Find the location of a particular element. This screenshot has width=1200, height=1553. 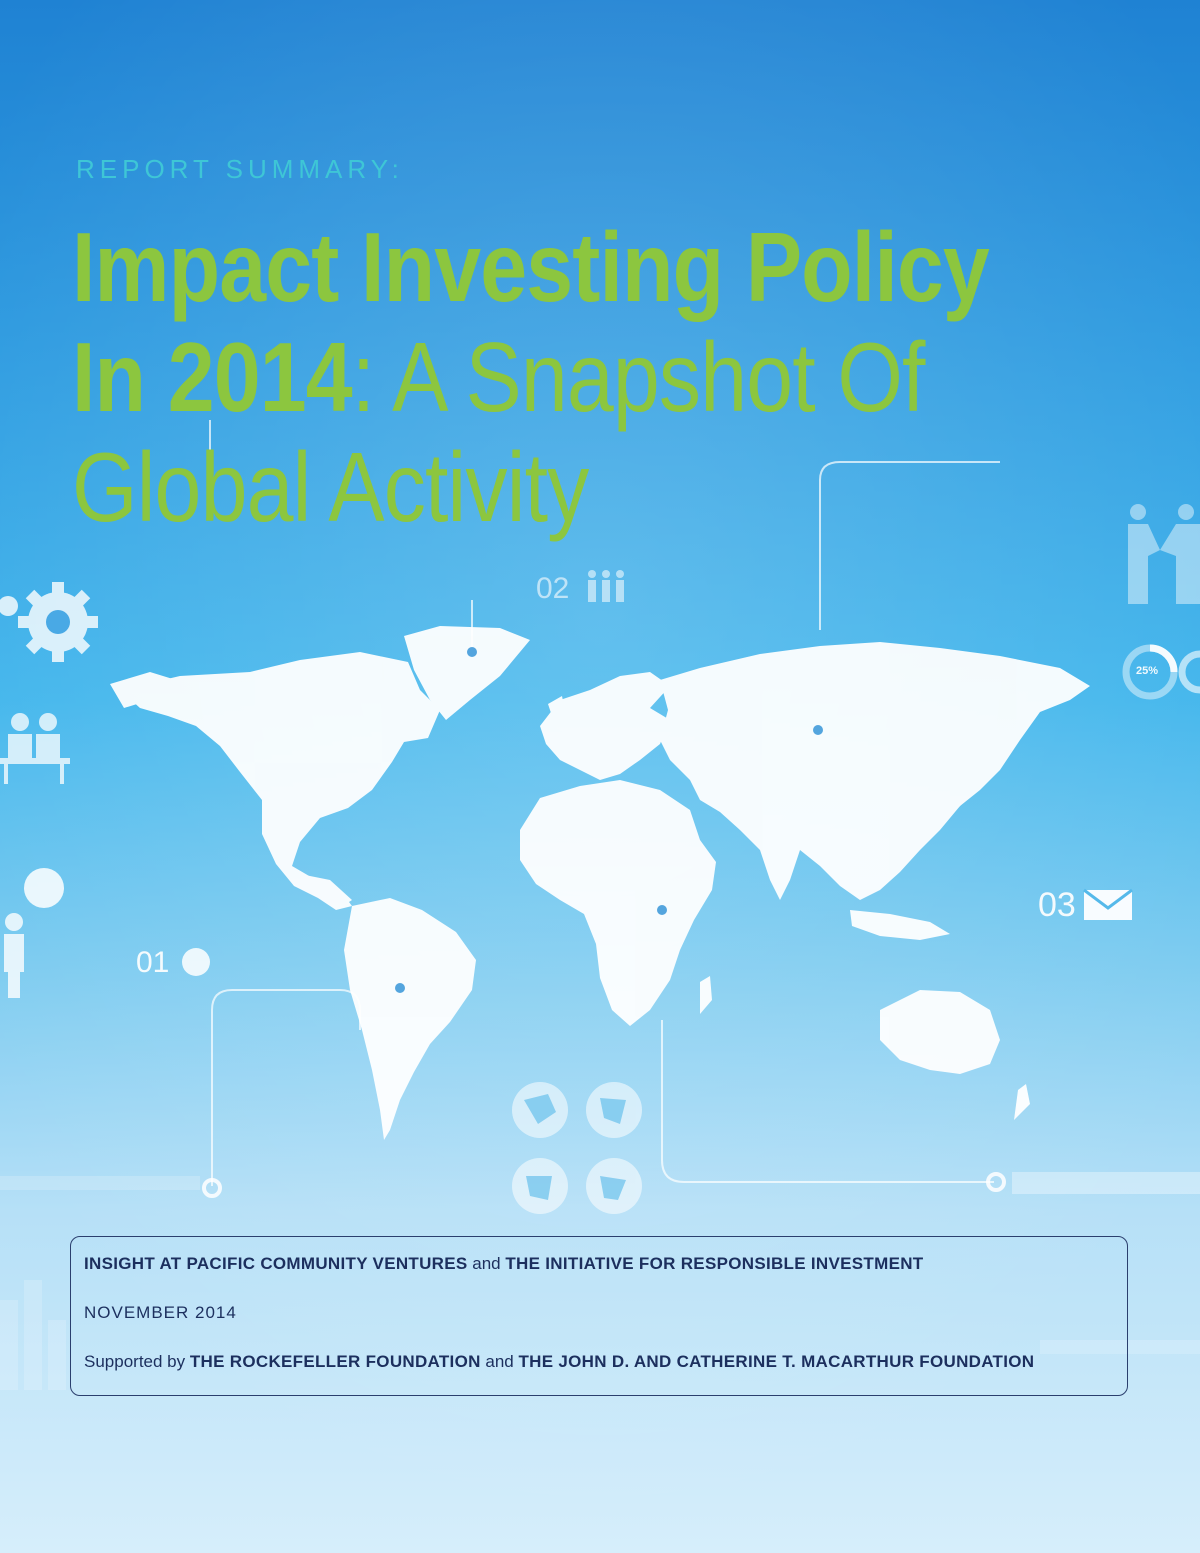

supported-by-prefix: Supported by is located at coordinates (137, 1361).